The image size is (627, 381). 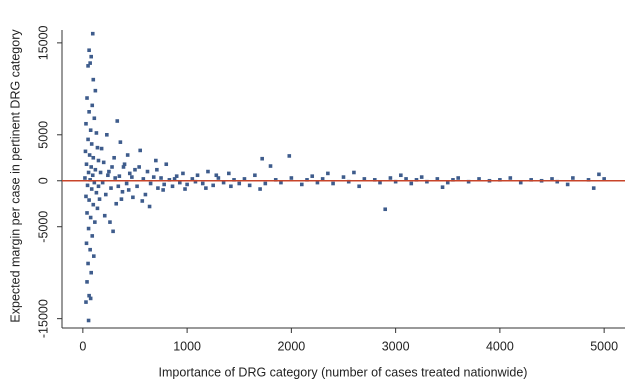 What do you see at coordinates (43, 42) in the screenshot?
I see `y-tick-label: 15000` at bounding box center [43, 42].